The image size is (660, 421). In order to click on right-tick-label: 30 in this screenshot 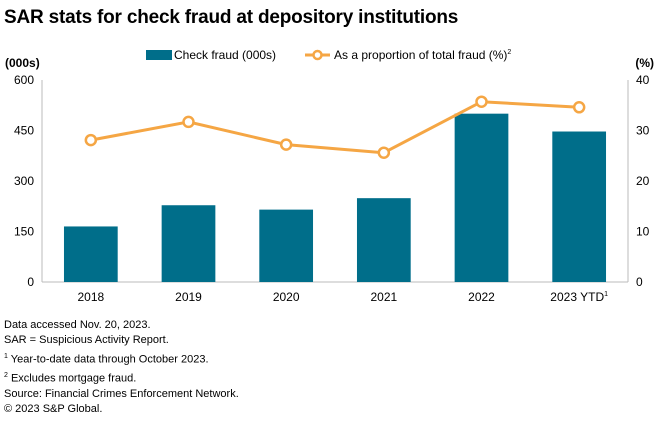, I will do `click(643, 131)`.